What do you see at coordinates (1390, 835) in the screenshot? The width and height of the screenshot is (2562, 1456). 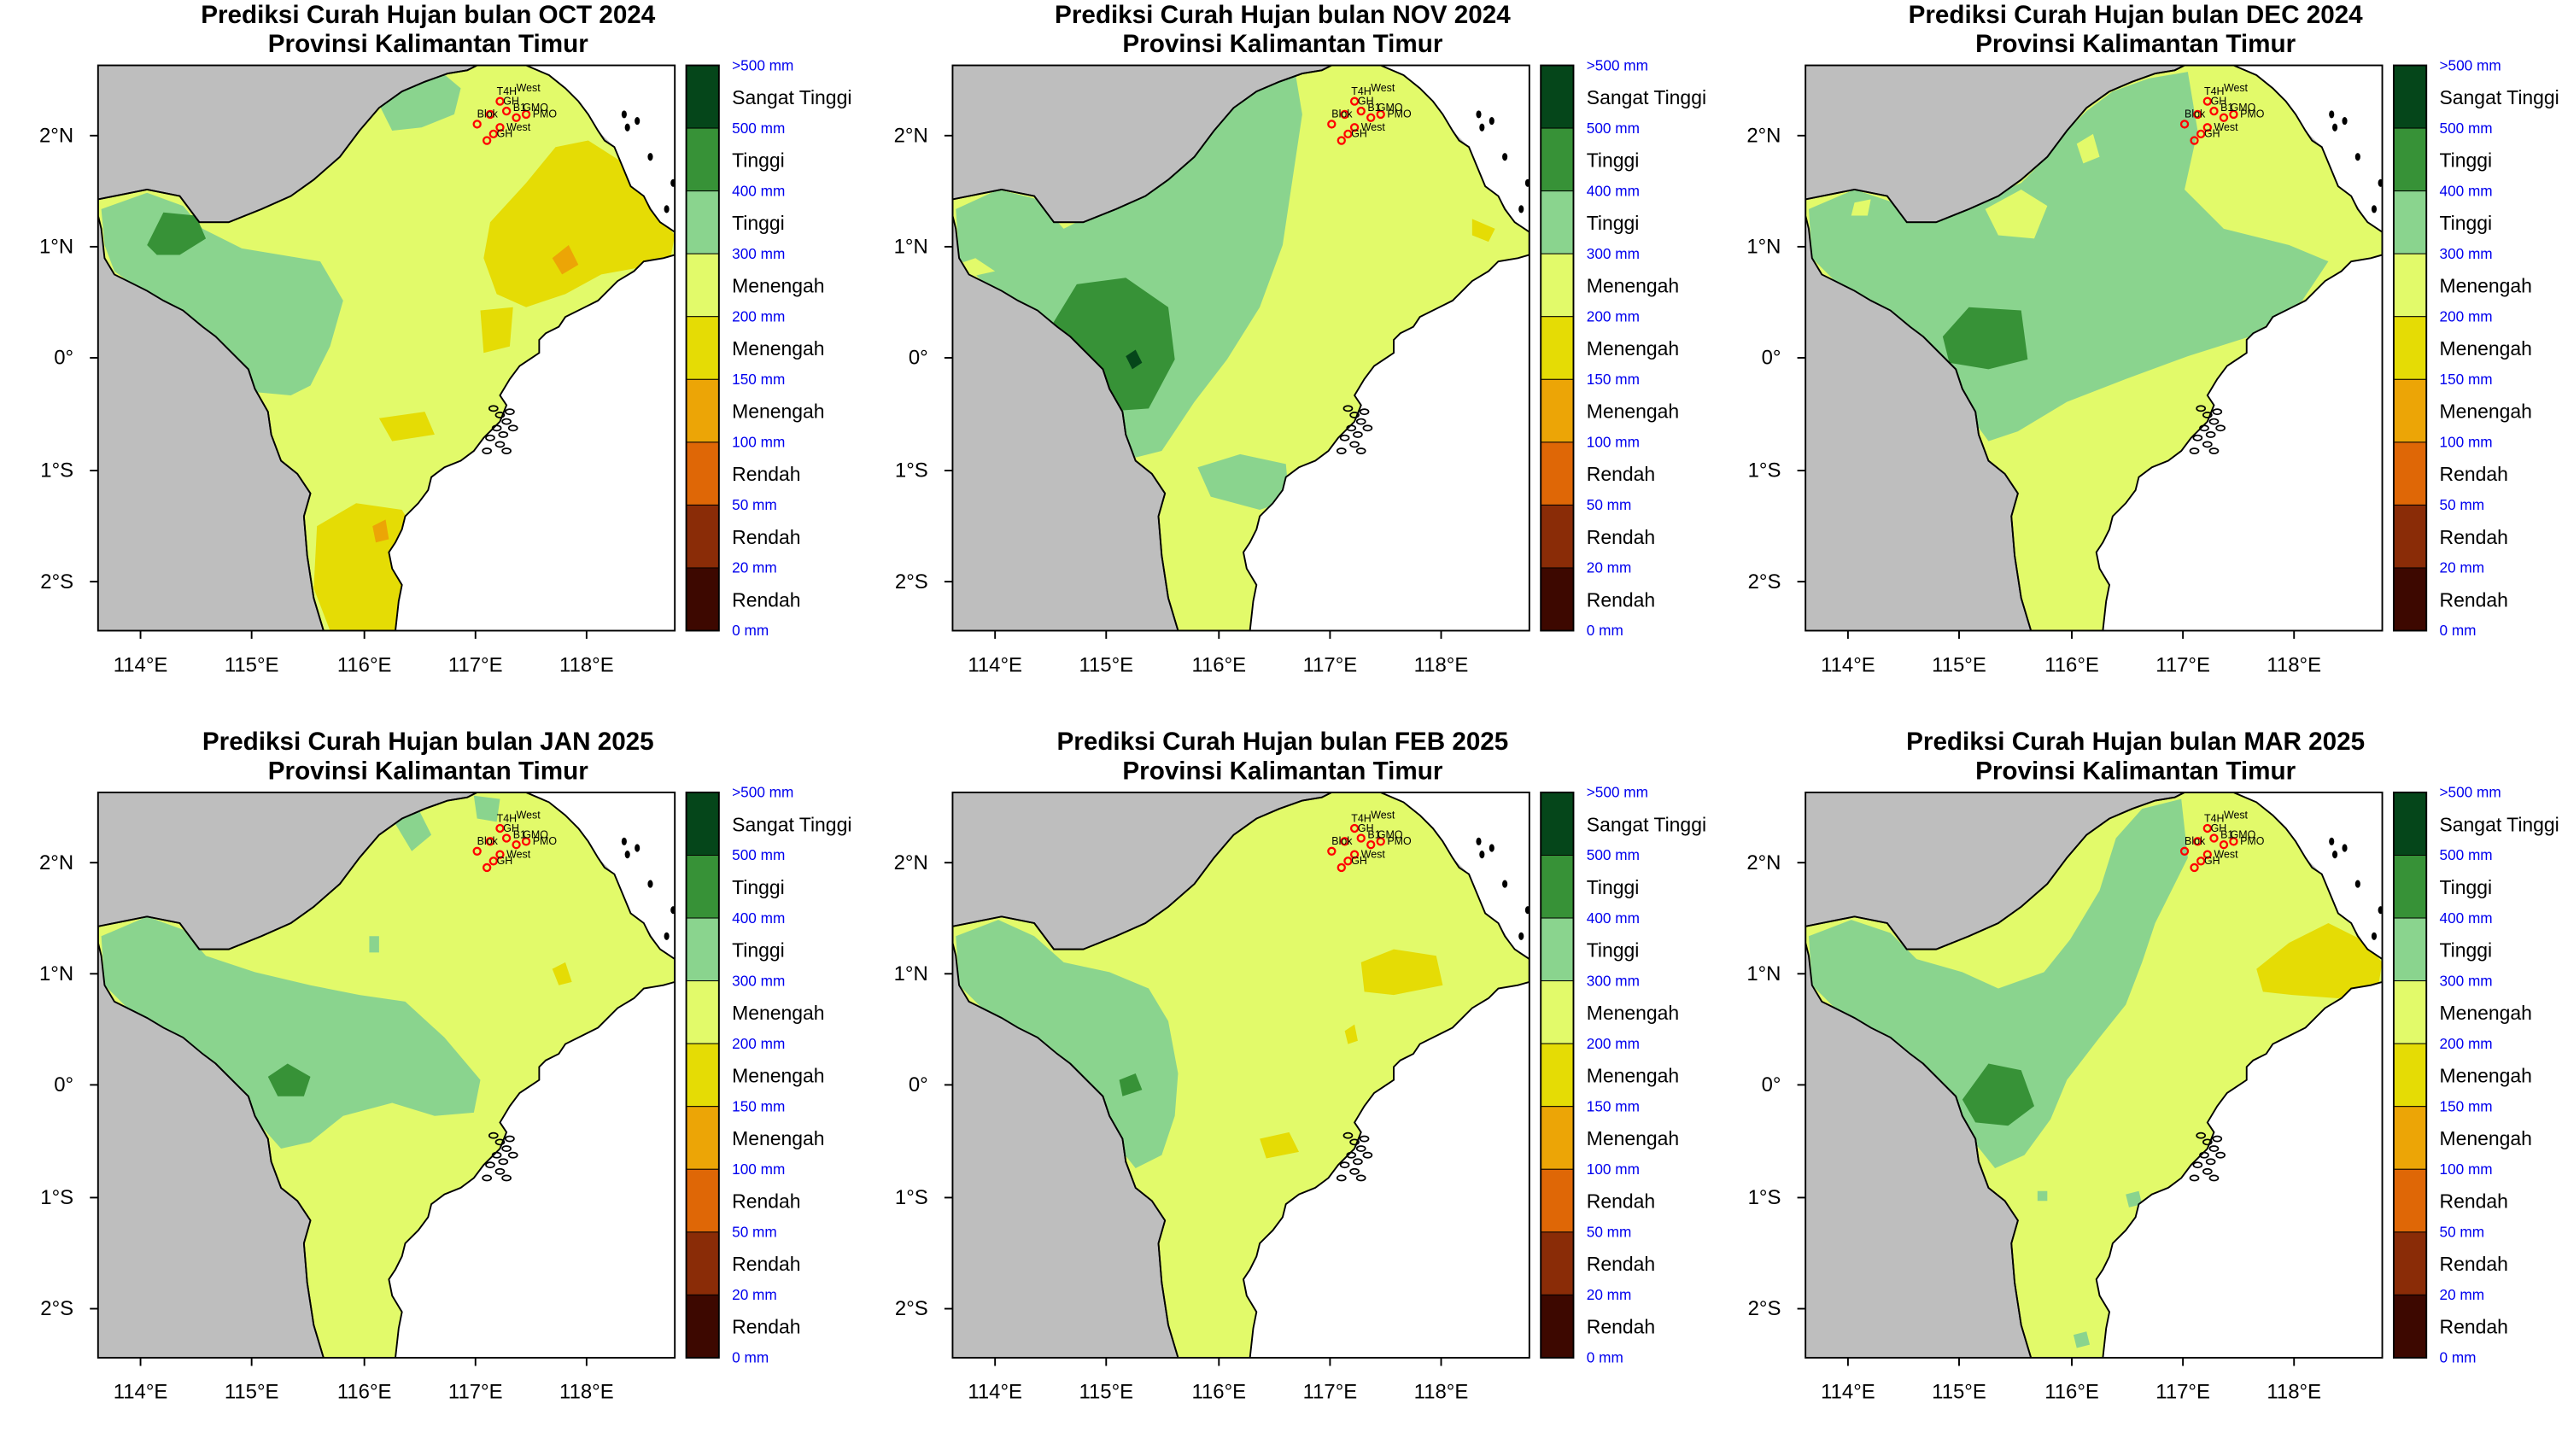 I see `station-label: GMO` at bounding box center [1390, 835].